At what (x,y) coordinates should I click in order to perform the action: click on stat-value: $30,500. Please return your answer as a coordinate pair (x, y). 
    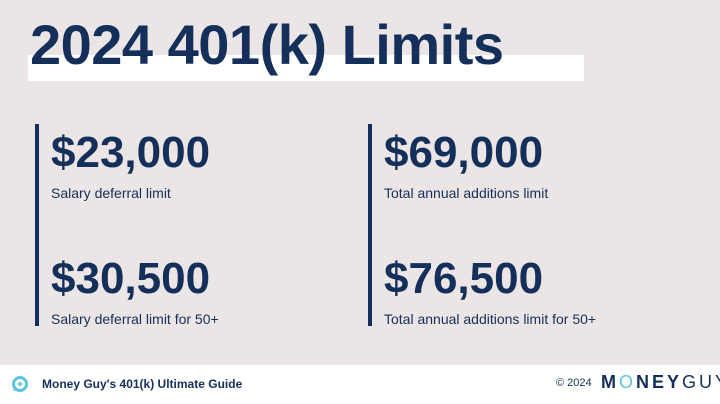
    Looking at the image, I should click on (131, 278).